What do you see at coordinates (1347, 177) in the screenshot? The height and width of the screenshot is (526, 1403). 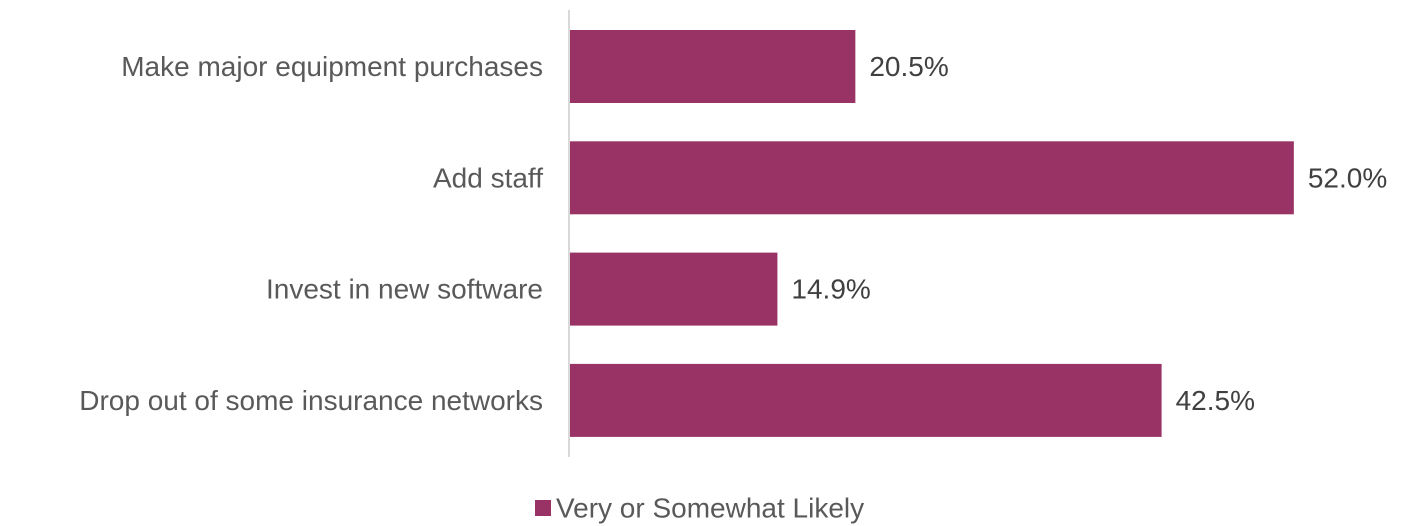 I see `value-label-2: 52.0%` at bounding box center [1347, 177].